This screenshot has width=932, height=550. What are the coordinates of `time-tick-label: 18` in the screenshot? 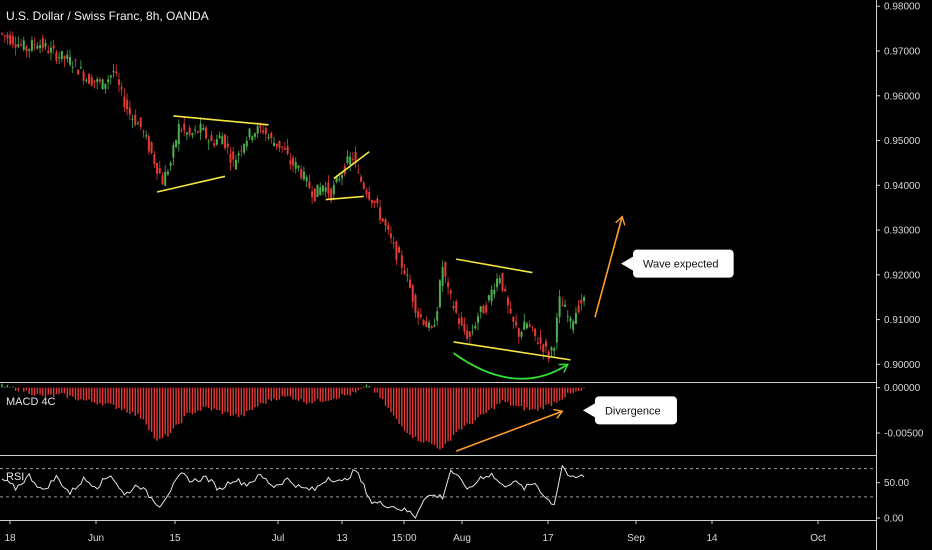 It's located at (10, 538).